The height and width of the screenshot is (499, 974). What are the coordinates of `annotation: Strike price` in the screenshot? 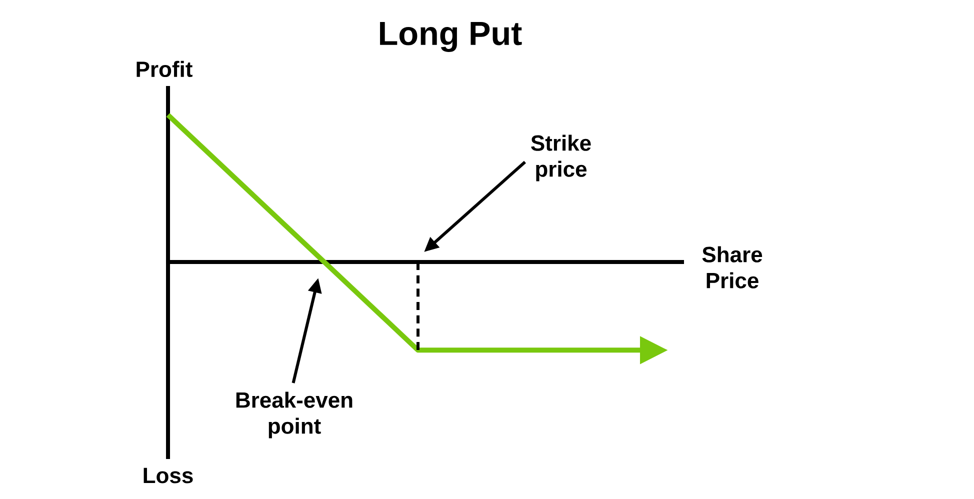 It's located at (561, 158).